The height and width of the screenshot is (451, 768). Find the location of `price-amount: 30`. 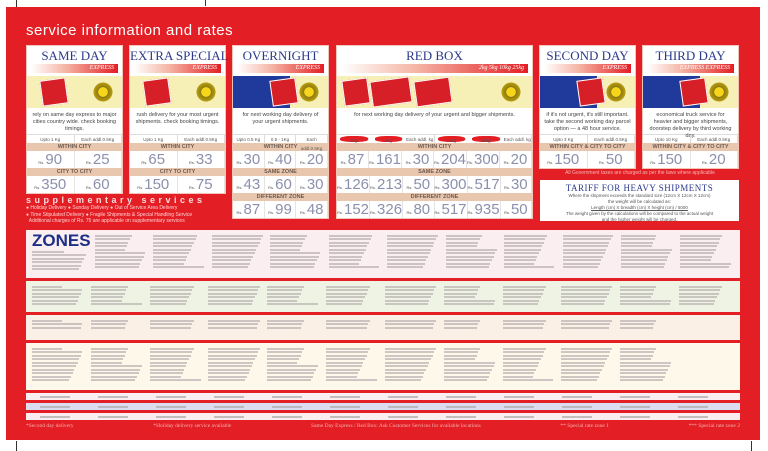

price-amount: 30 is located at coordinates (252, 159).